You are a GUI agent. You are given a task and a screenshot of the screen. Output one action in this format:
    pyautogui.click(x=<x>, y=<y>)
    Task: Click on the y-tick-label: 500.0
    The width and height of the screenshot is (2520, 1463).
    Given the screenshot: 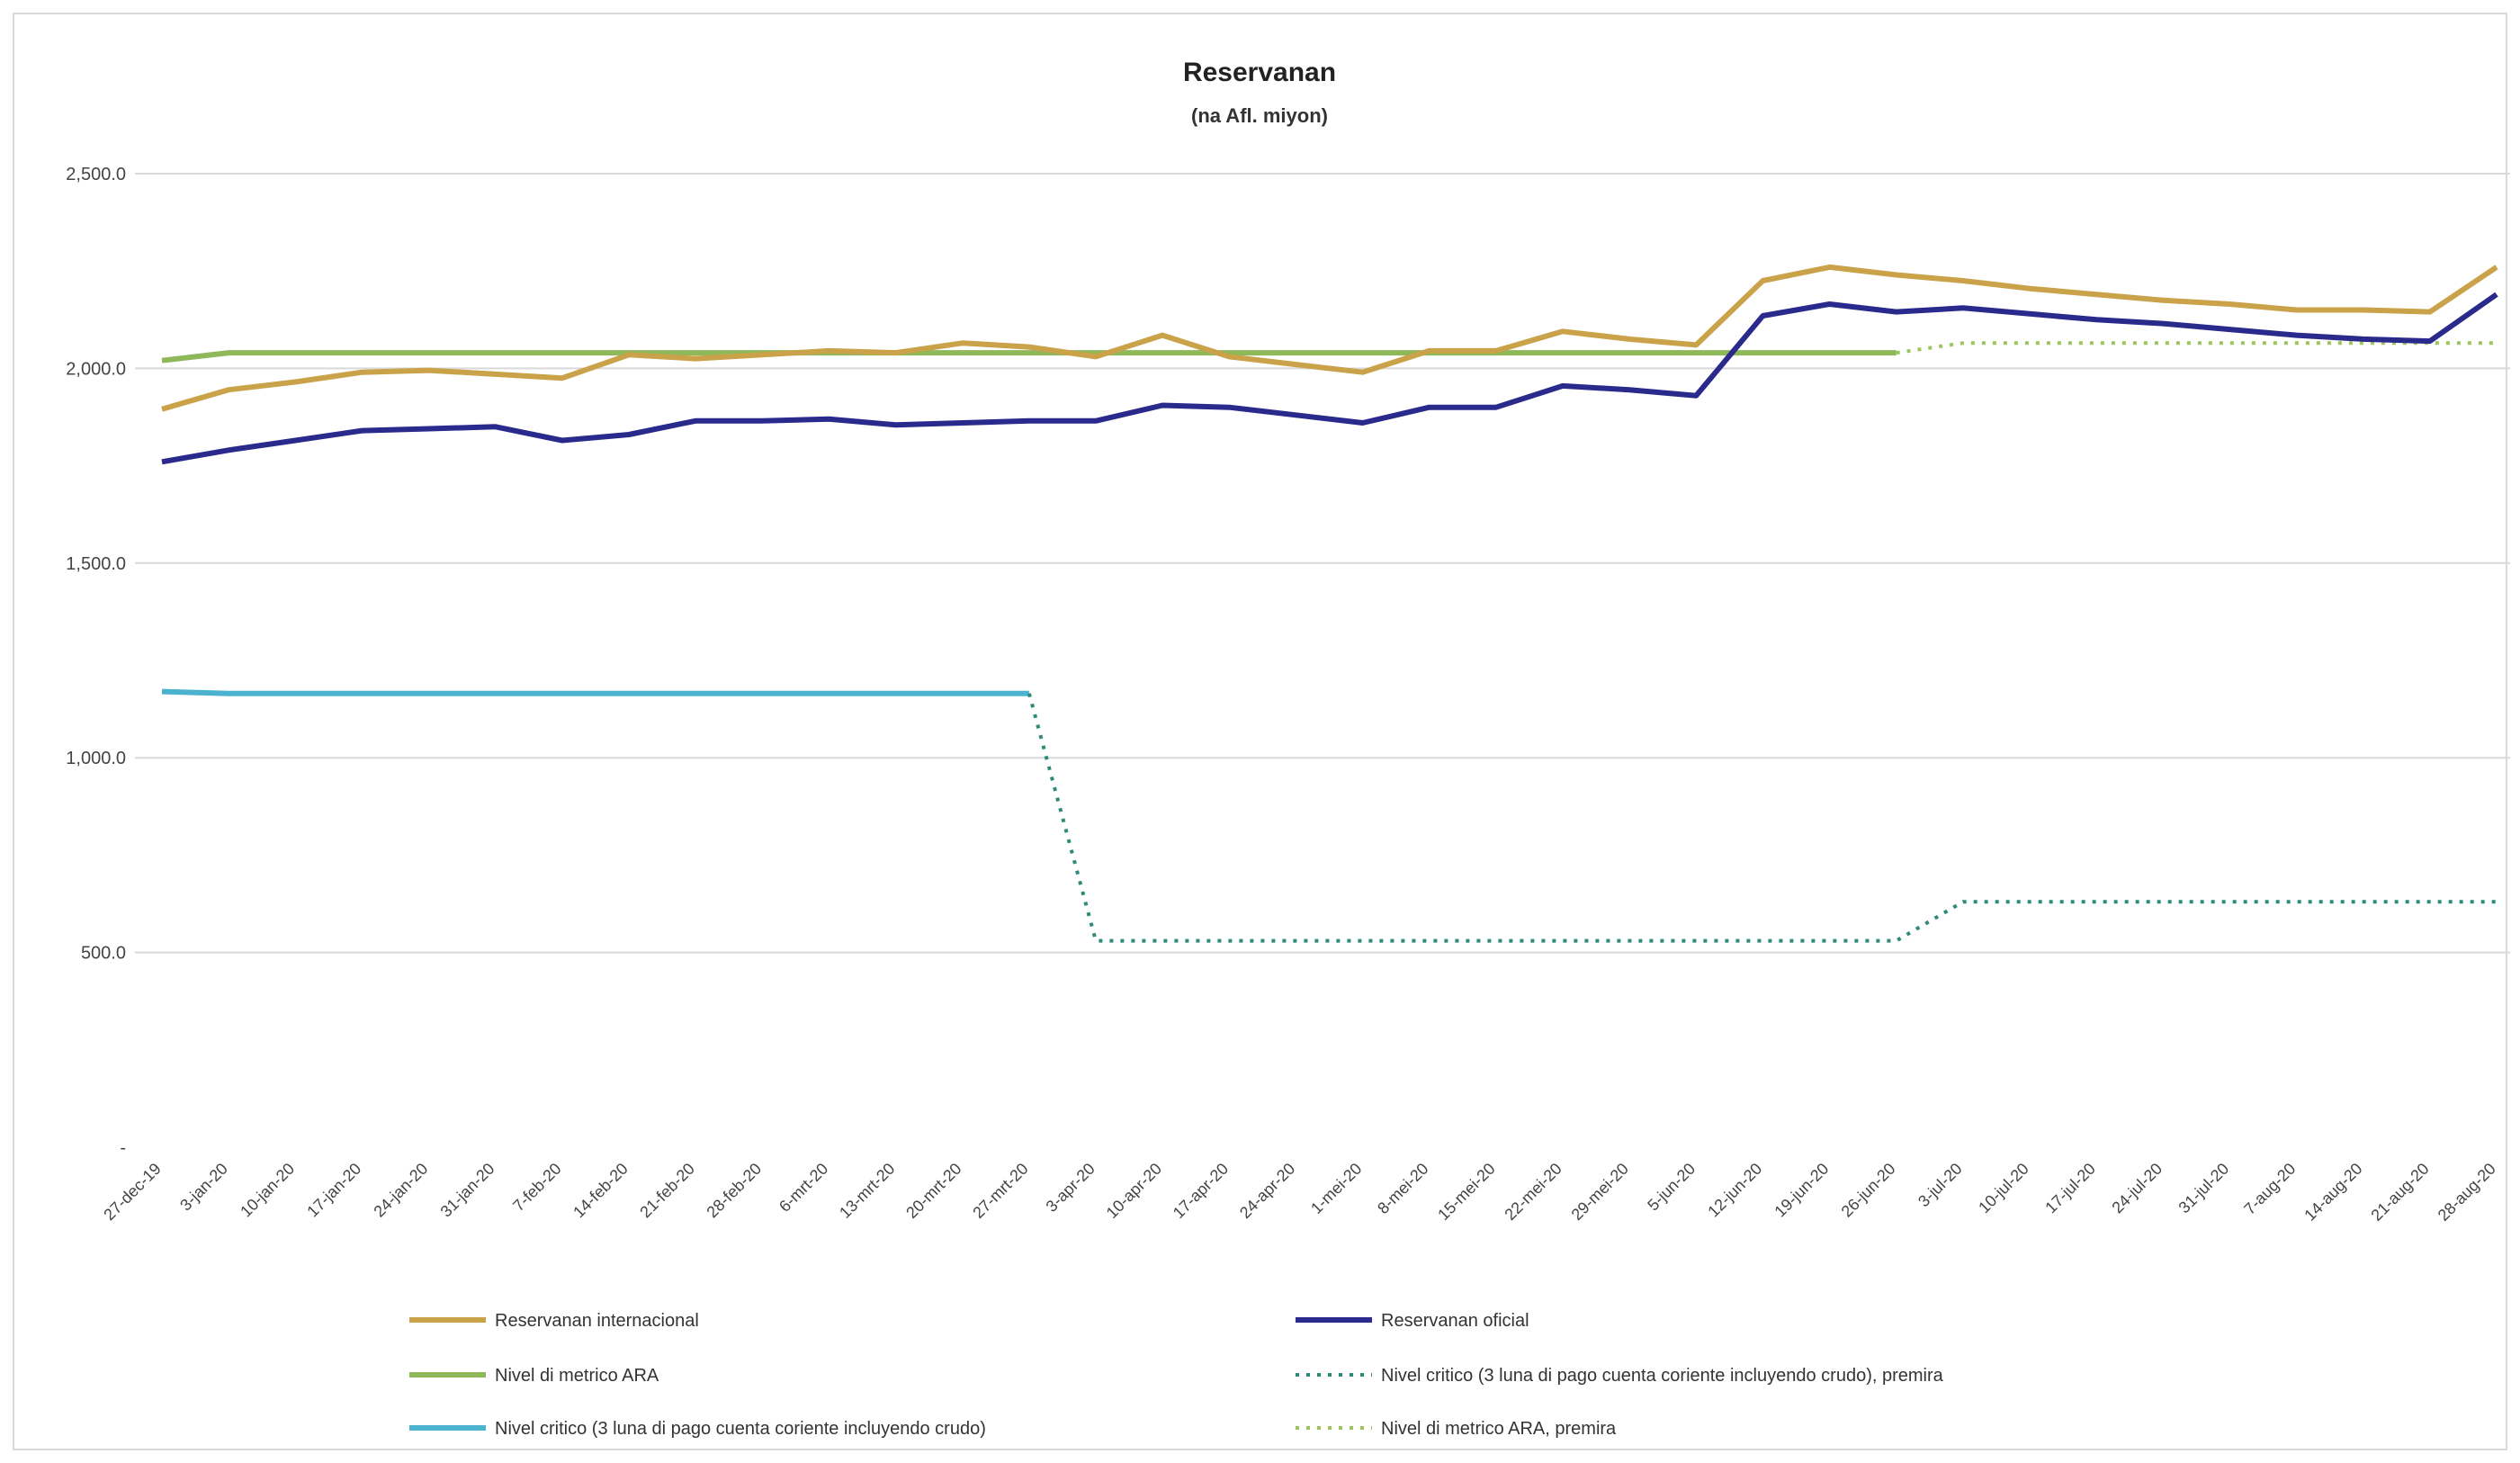 What is the action you would take?
    pyautogui.click(x=103, y=954)
    